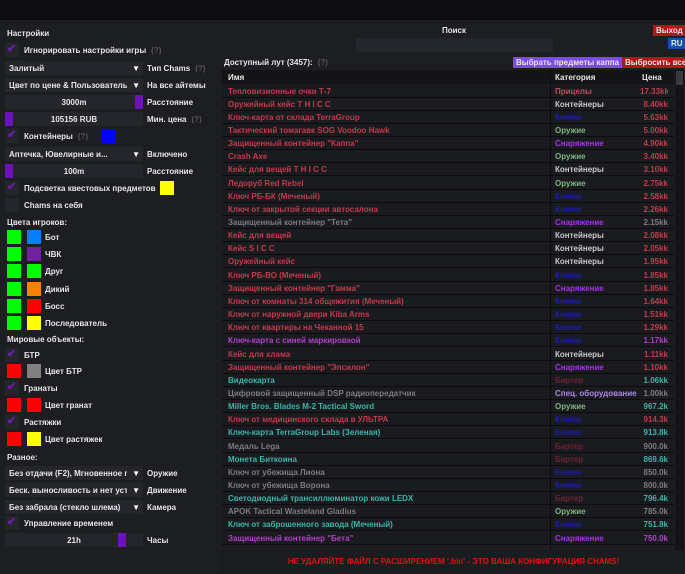 Image resolution: width=685 pixels, height=574 pixels. What do you see at coordinates (74, 507) in the screenshot?
I see `camera-dropdown: Без забрала (стекло шлема) ▼` at bounding box center [74, 507].